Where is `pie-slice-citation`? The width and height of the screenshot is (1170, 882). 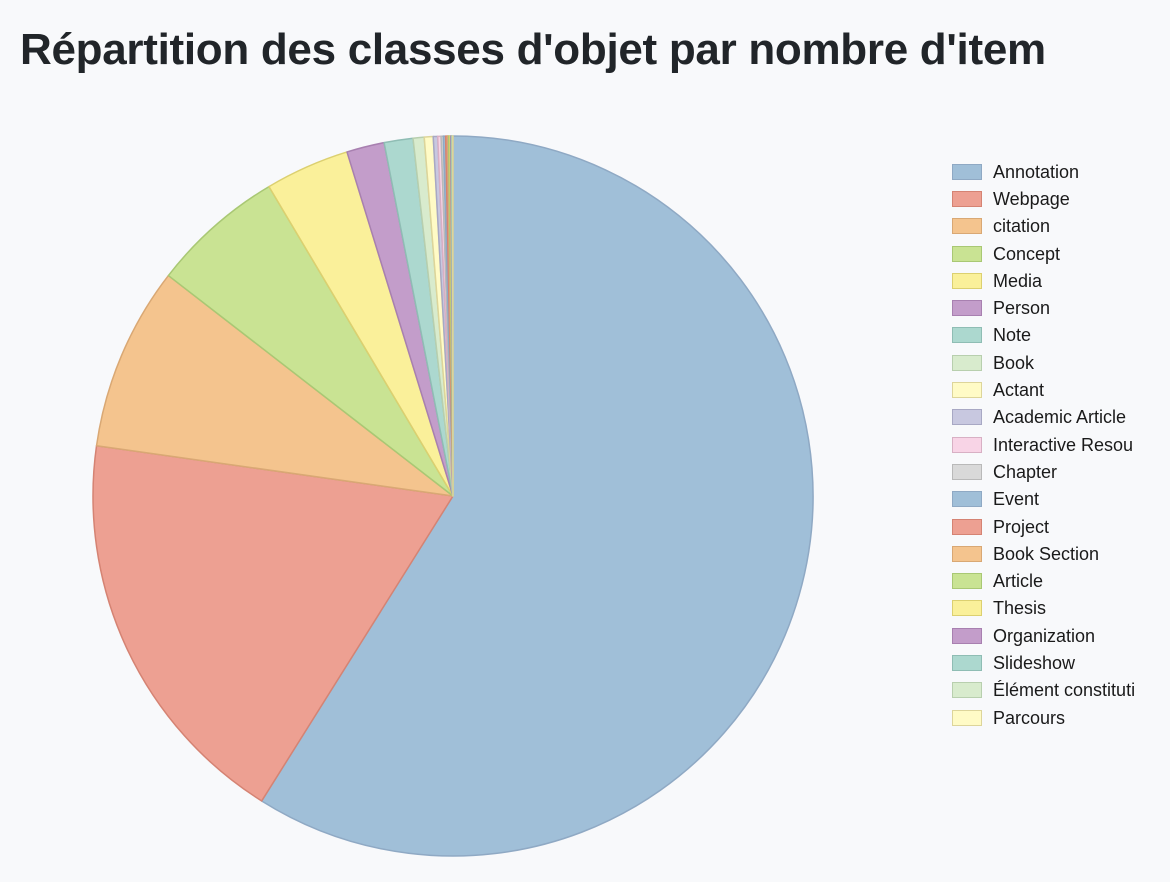 pie-slice-citation is located at coordinates (274, 385).